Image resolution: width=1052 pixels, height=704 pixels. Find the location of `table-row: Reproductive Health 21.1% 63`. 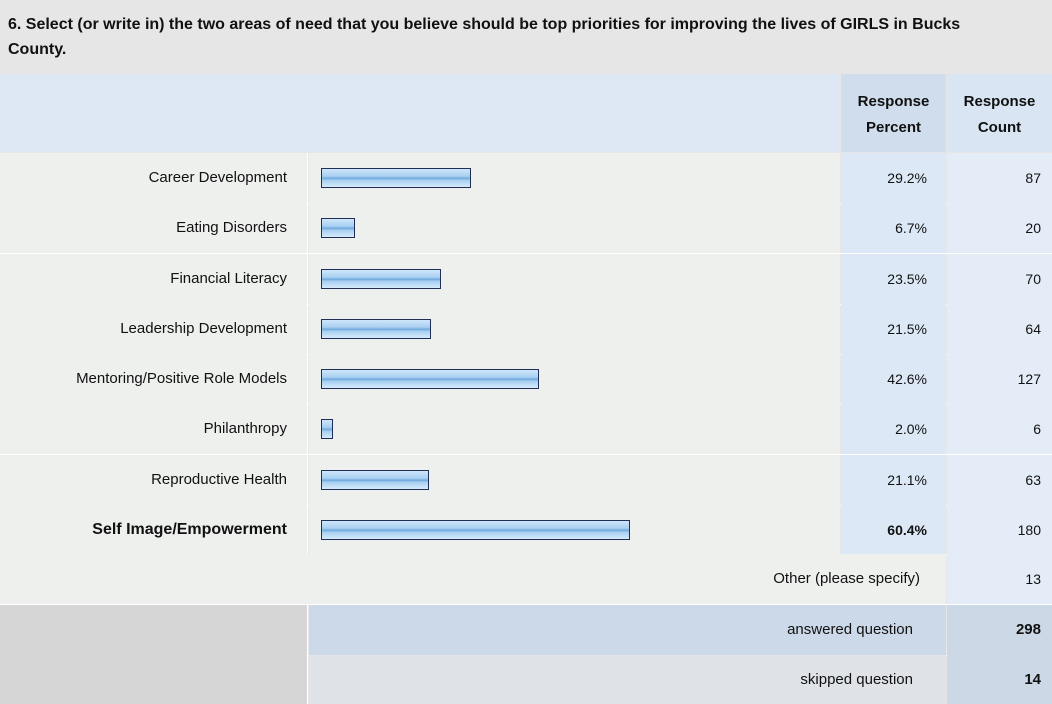

table-row: Reproductive Health 21.1% 63 is located at coordinates (526, 480).